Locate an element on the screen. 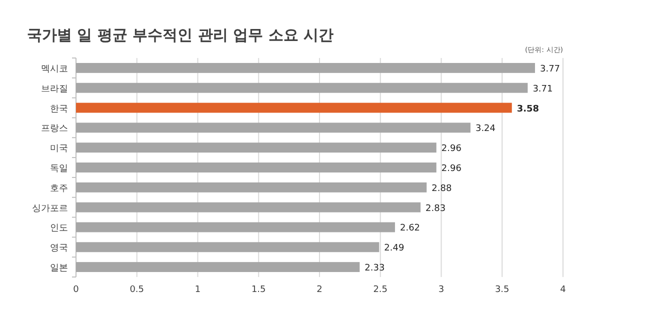 The image size is (660, 334). xtick: 0.5 is located at coordinates (137, 290).